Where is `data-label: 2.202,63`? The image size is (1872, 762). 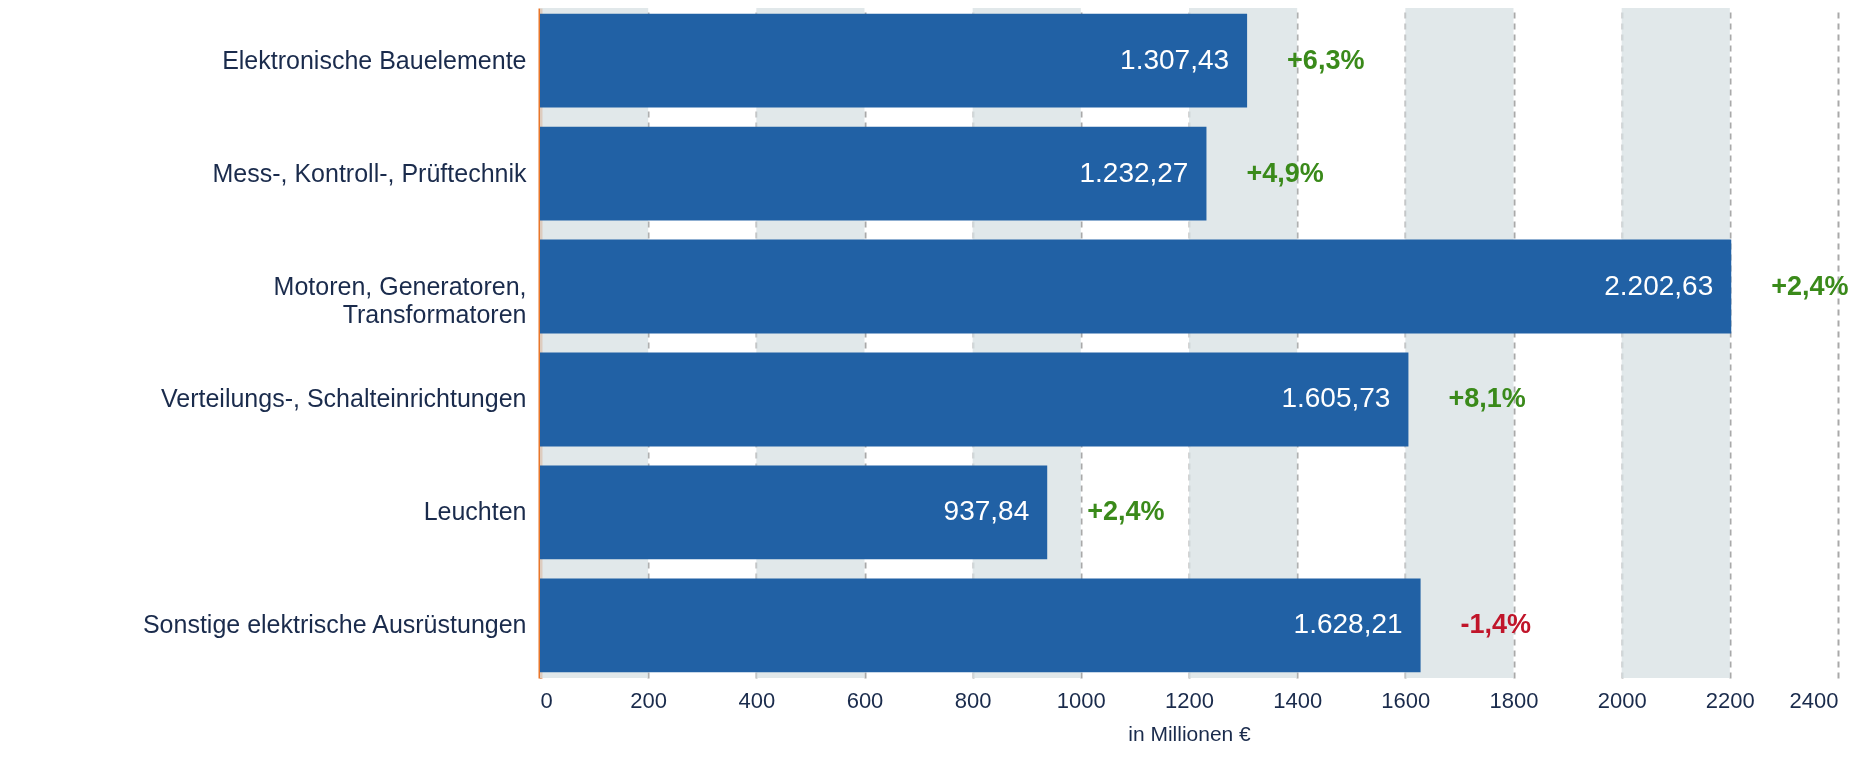
data-label: 2.202,63 is located at coordinates (1659, 285).